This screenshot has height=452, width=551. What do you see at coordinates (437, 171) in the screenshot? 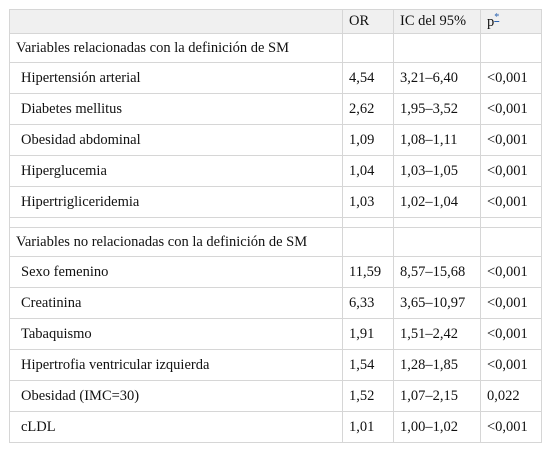
I see `row-ci: 1,03–1,05` at bounding box center [437, 171].